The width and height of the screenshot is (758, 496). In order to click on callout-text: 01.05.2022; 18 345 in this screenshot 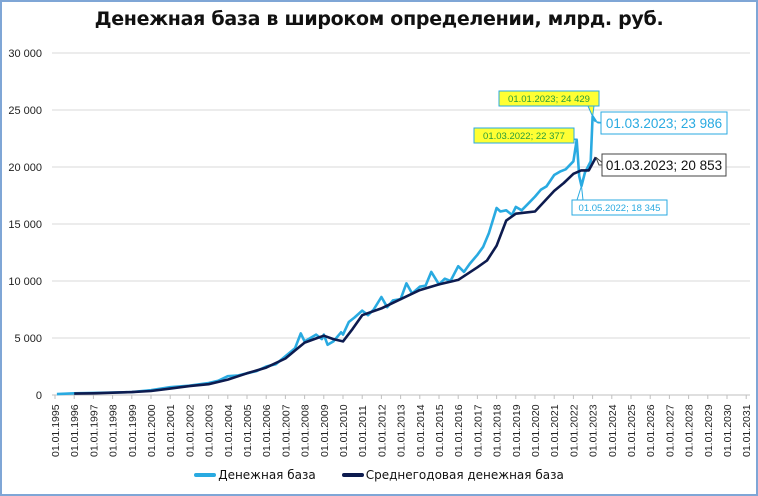, I will do `click(620, 208)`.